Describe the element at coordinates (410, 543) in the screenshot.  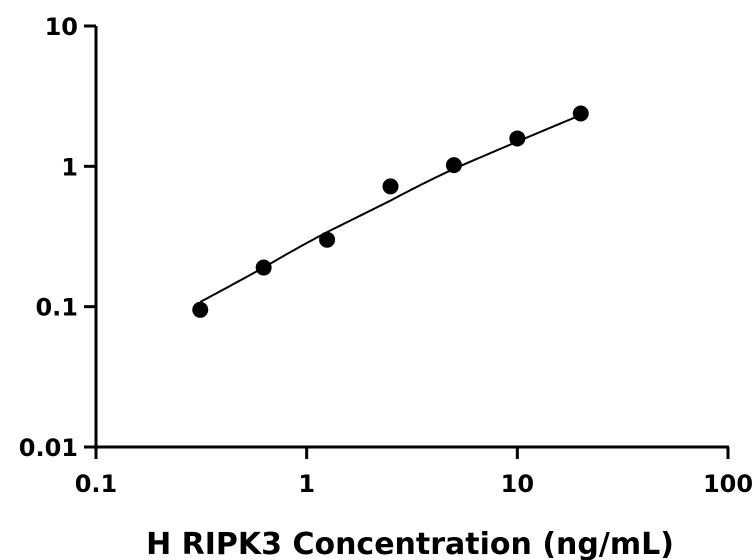
I see `x-axis-title: H RIPK3 Concentration (ng/mL)` at that location.